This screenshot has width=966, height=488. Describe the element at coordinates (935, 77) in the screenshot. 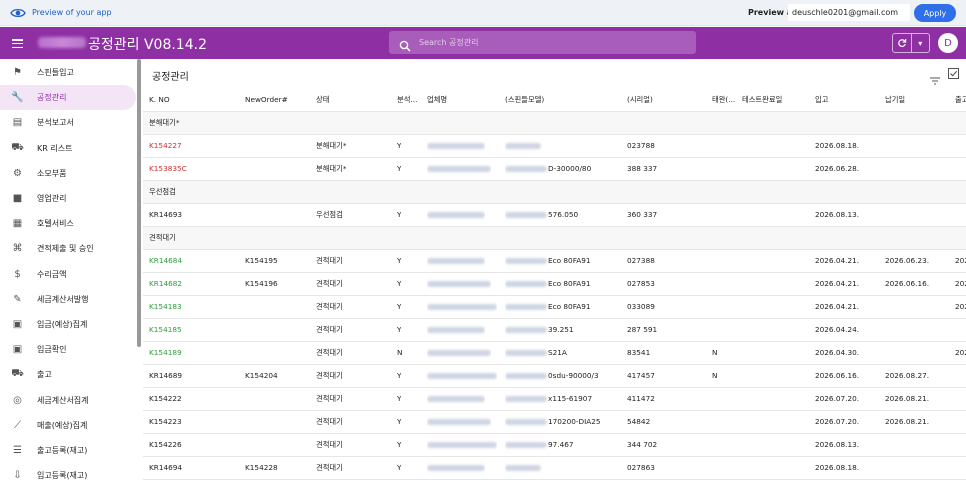

I see `filter-icon` at that location.